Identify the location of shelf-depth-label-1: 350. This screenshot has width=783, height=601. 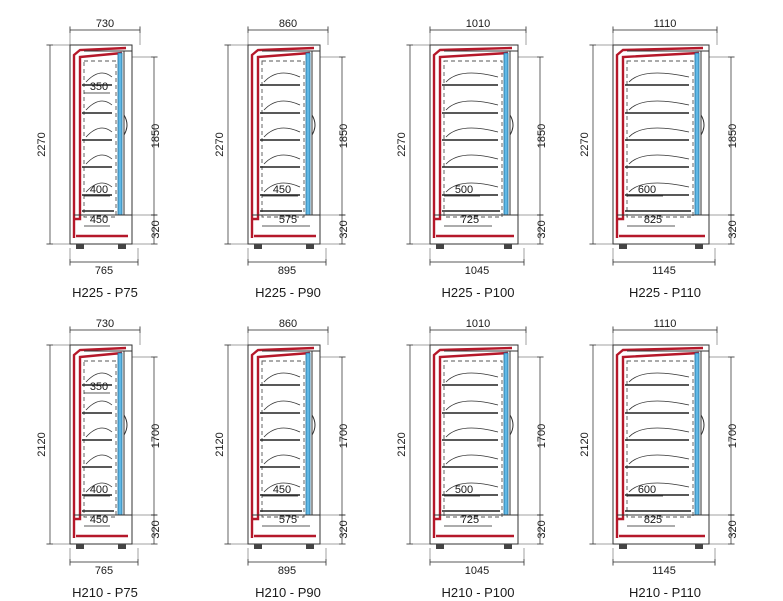
(99, 387).